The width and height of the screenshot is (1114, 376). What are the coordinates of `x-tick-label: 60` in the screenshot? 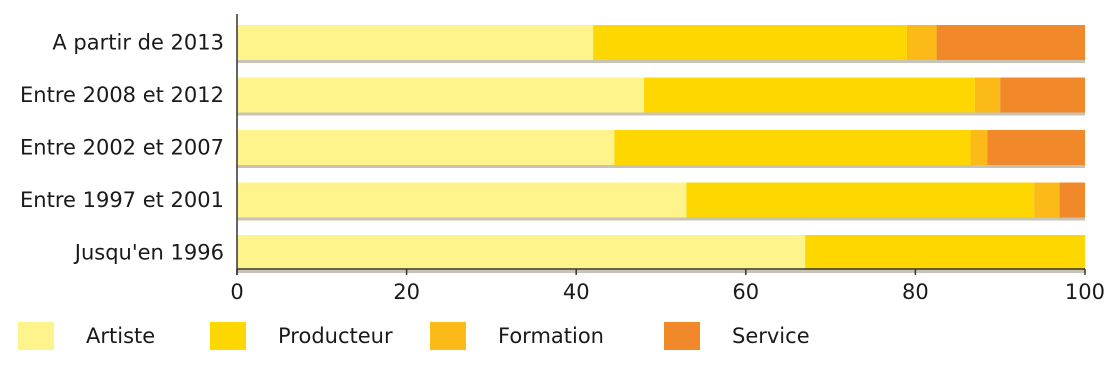 It's located at (745, 292).